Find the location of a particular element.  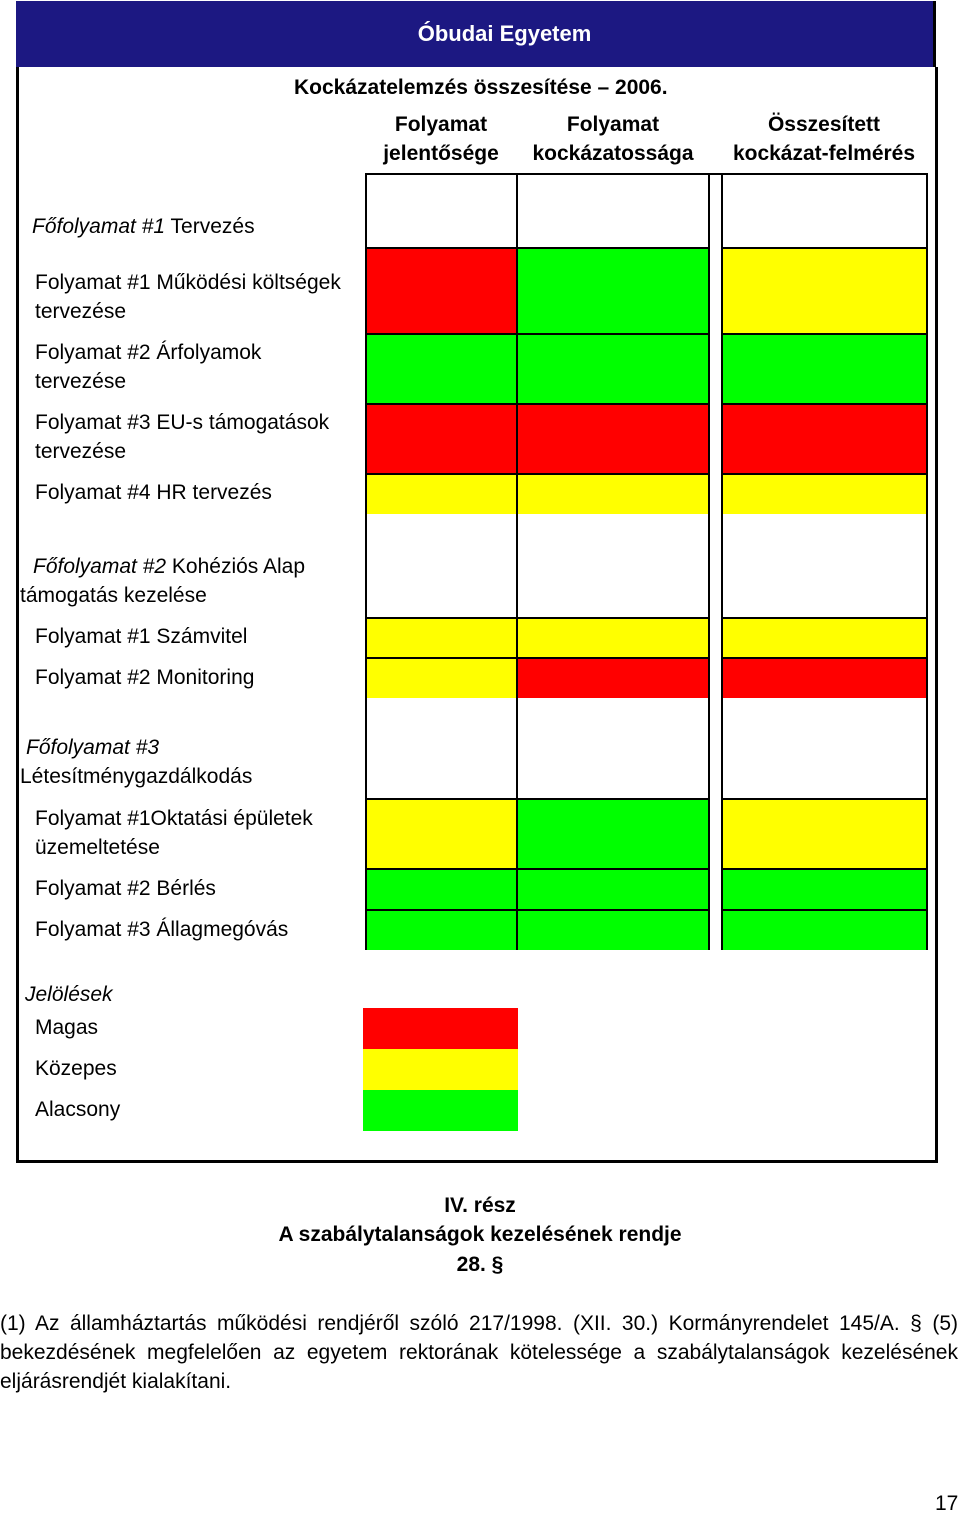

section-heading: A szabálytalanságok kezelésének rendje is located at coordinates (480, 1234).